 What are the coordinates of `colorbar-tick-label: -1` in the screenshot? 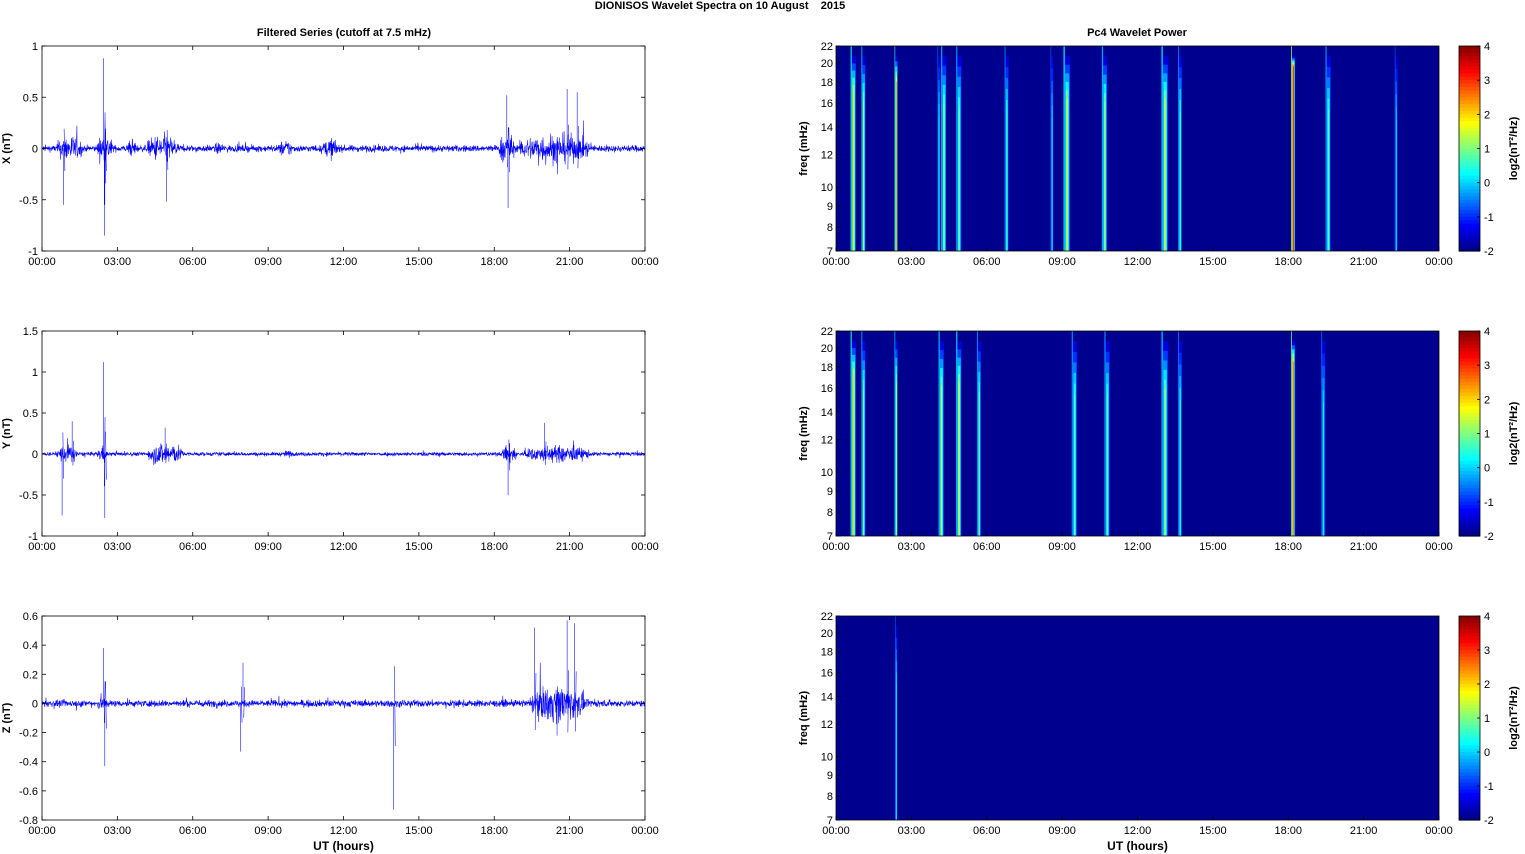 It's located at (1489, 787).